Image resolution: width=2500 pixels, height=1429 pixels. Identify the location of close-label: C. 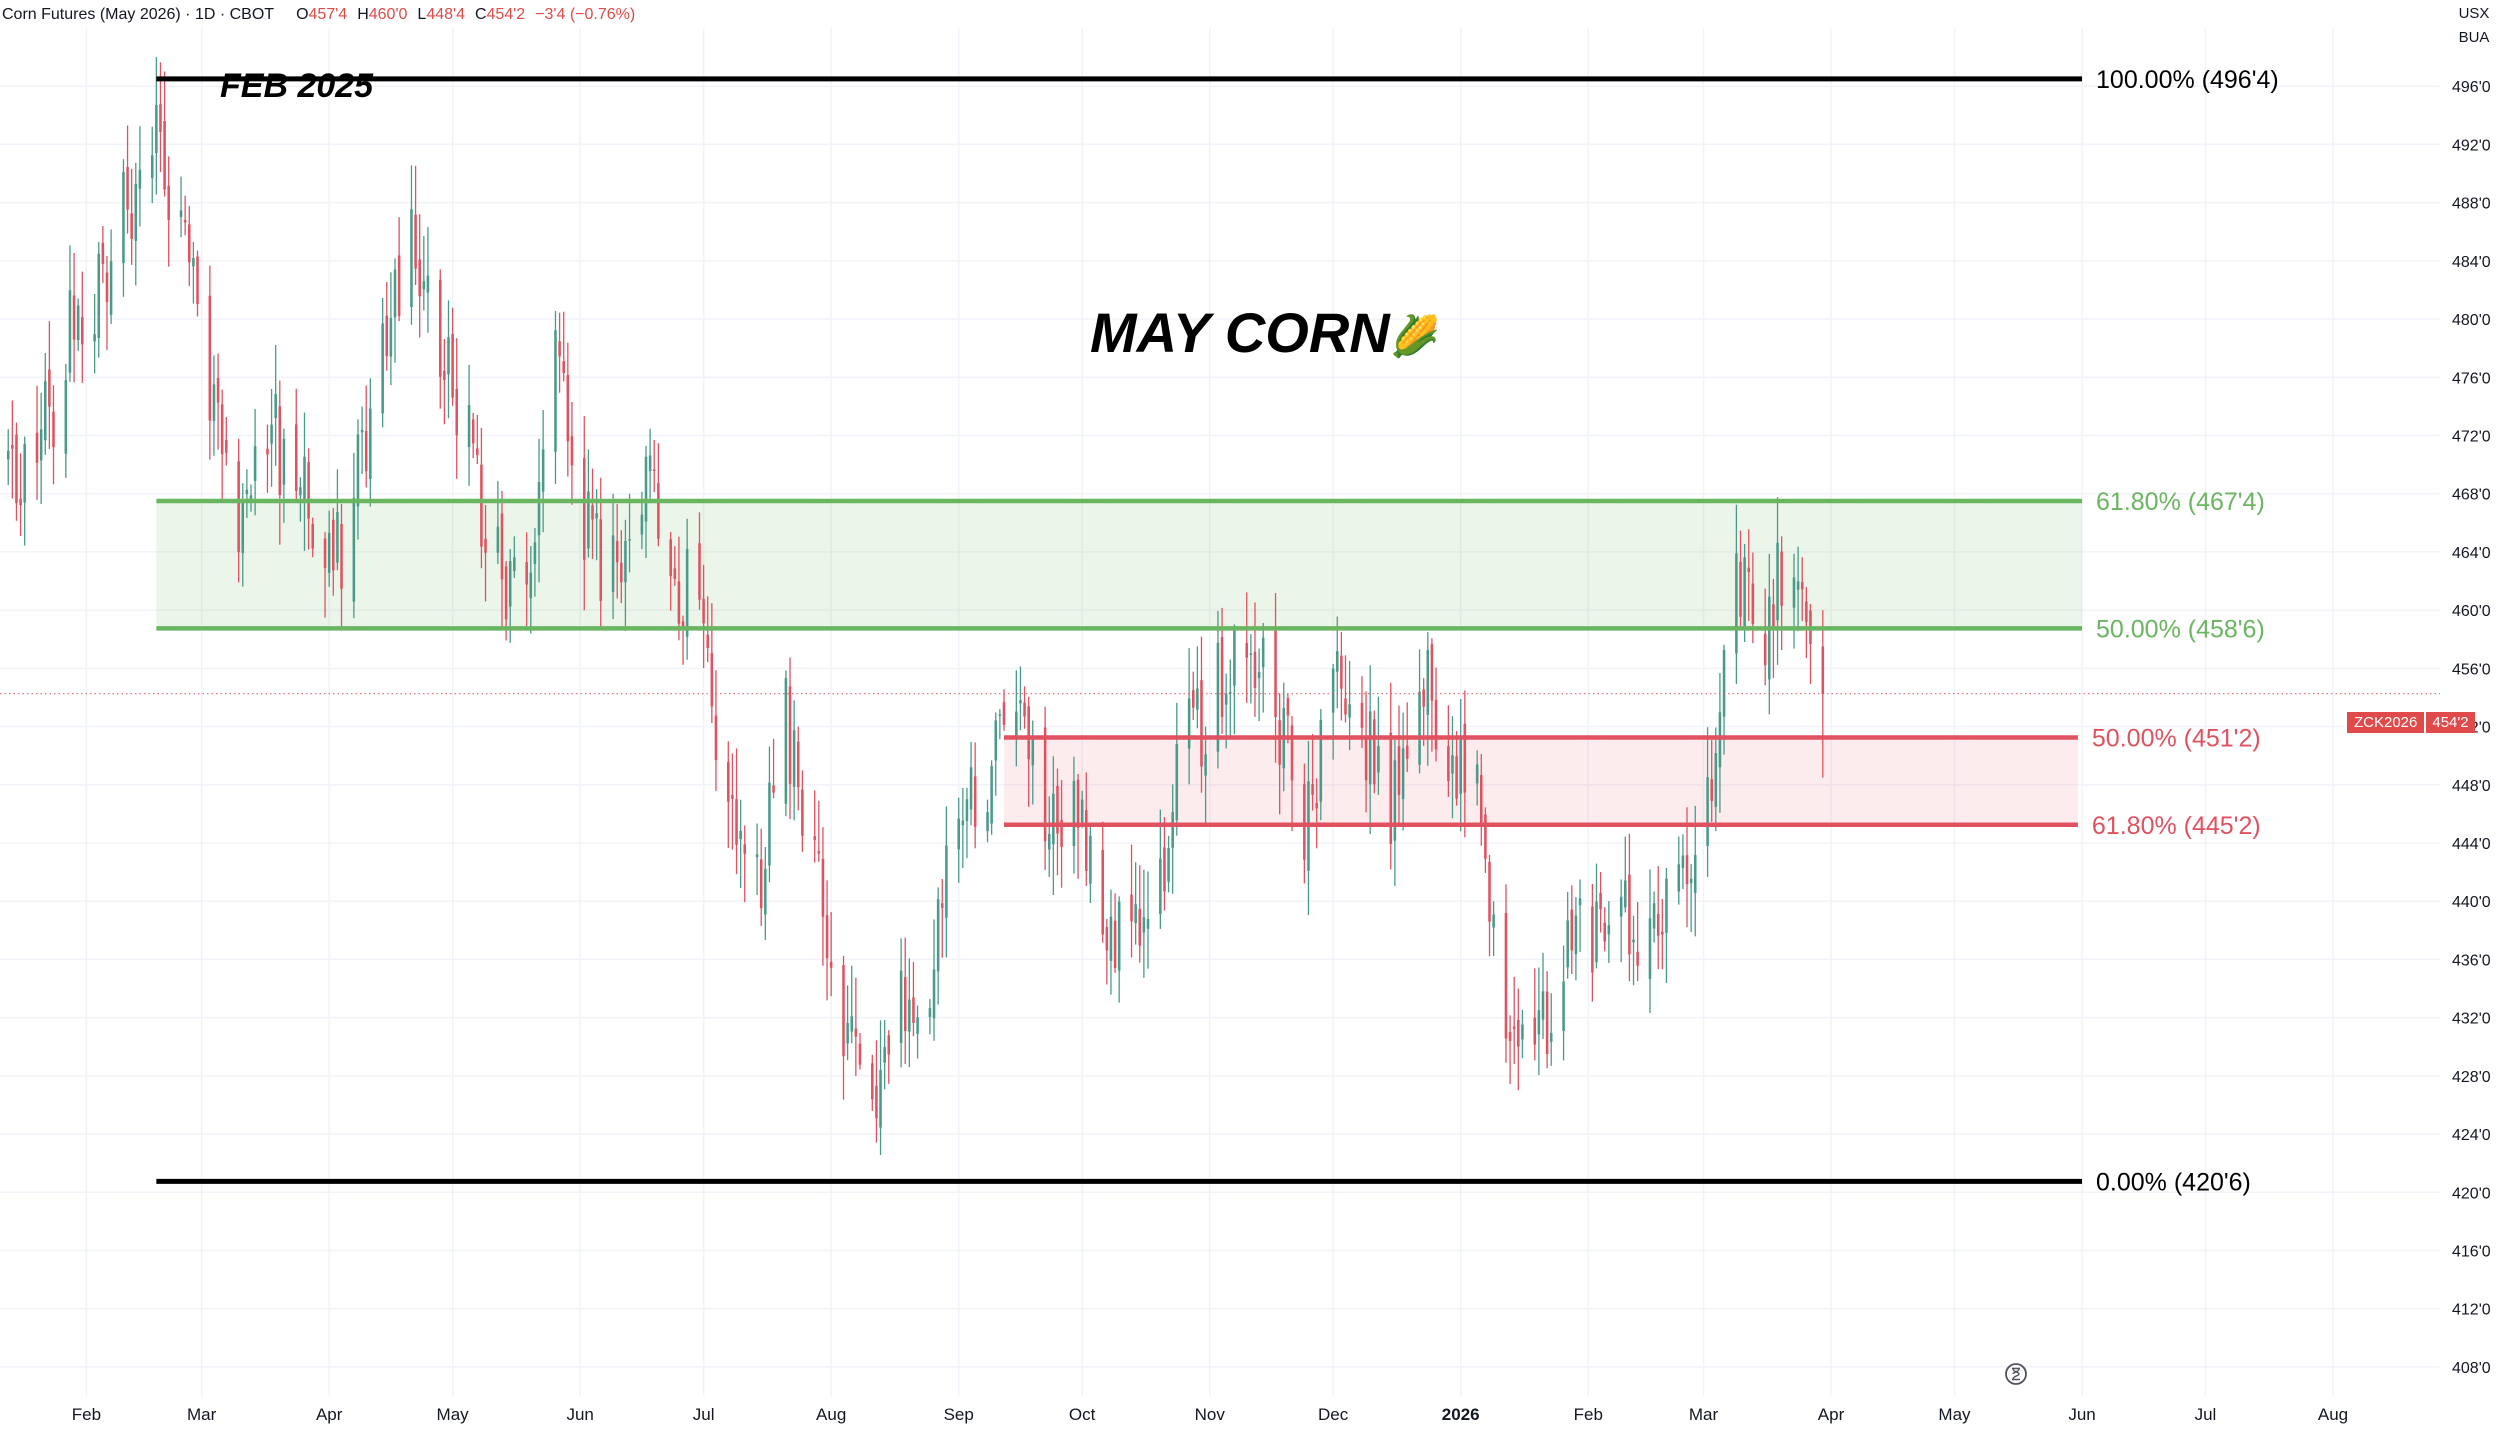
(480, 14).